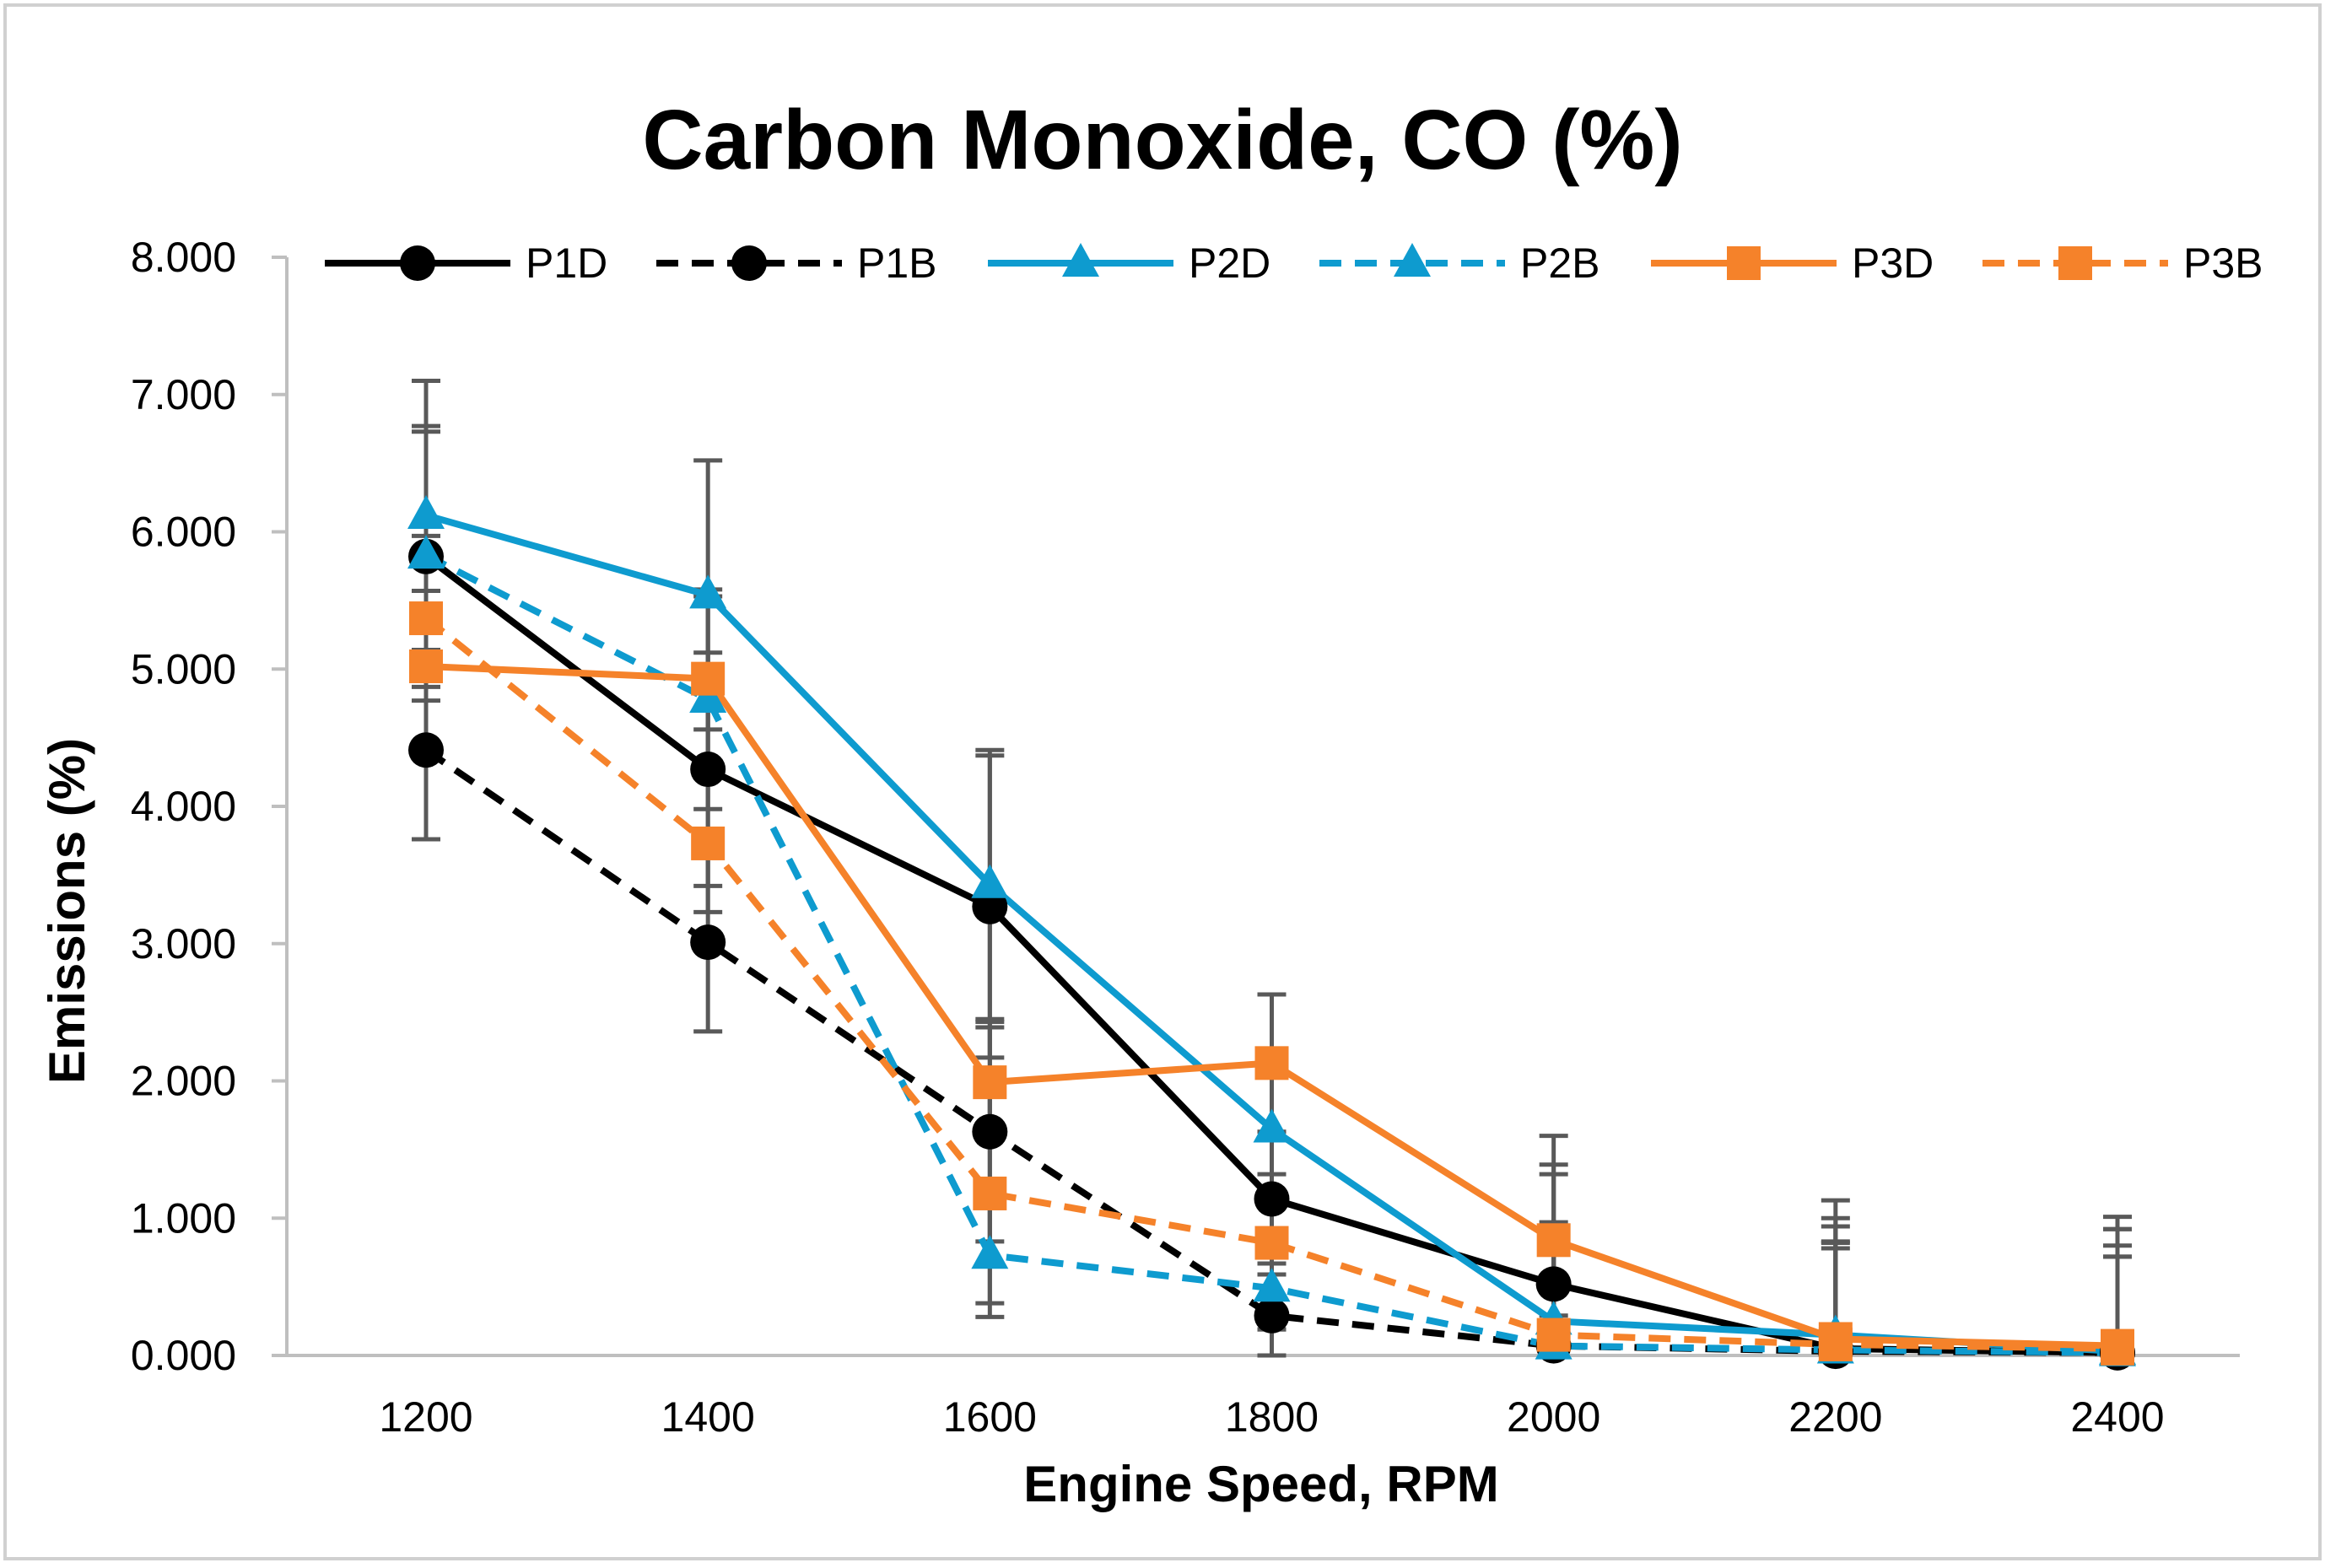 Image resolution: width=2325 pixels, height=1568 pixels. I want to click on x-axis-title: Engine Speed, RPM, so click(1260, 1484).